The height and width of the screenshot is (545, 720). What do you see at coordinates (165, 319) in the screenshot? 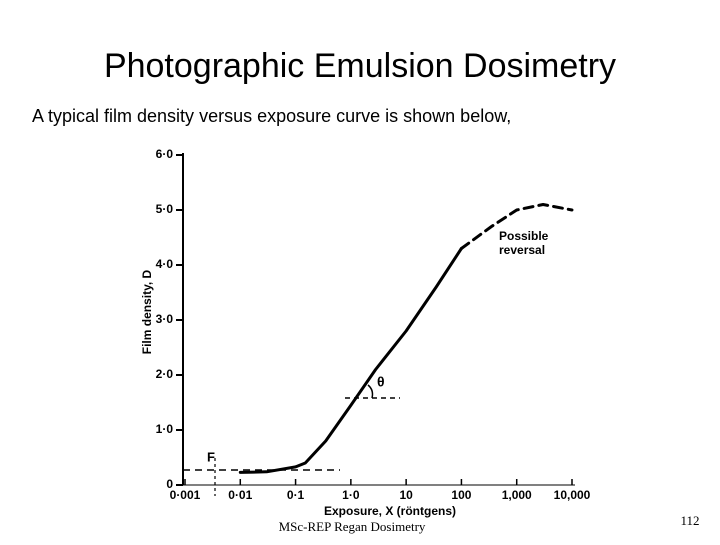
I see `y-tick-label: 3·0` at bounding box center [165, 319].